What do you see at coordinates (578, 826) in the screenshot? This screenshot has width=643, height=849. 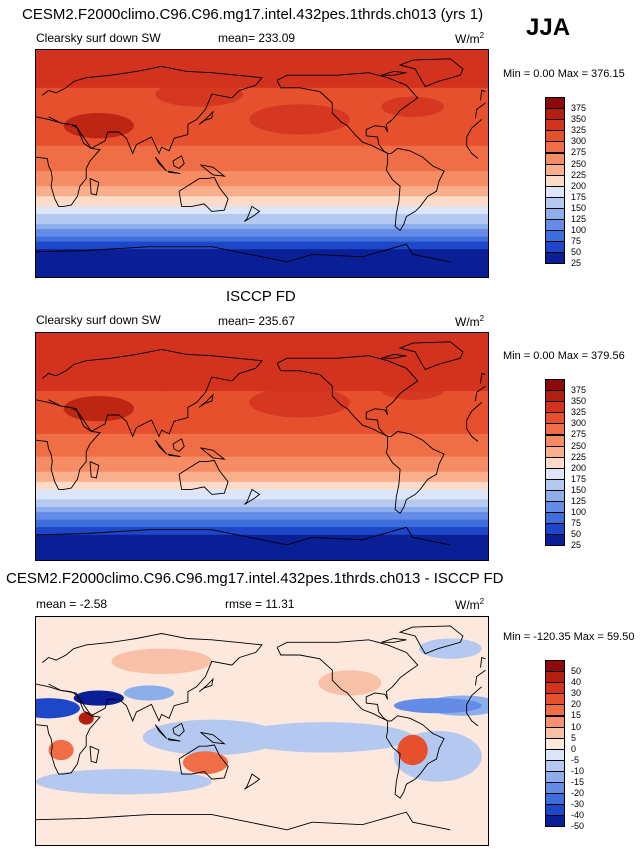 I see `panel3-colorbar-tick-label: -50` at bounding box center [578, 826].